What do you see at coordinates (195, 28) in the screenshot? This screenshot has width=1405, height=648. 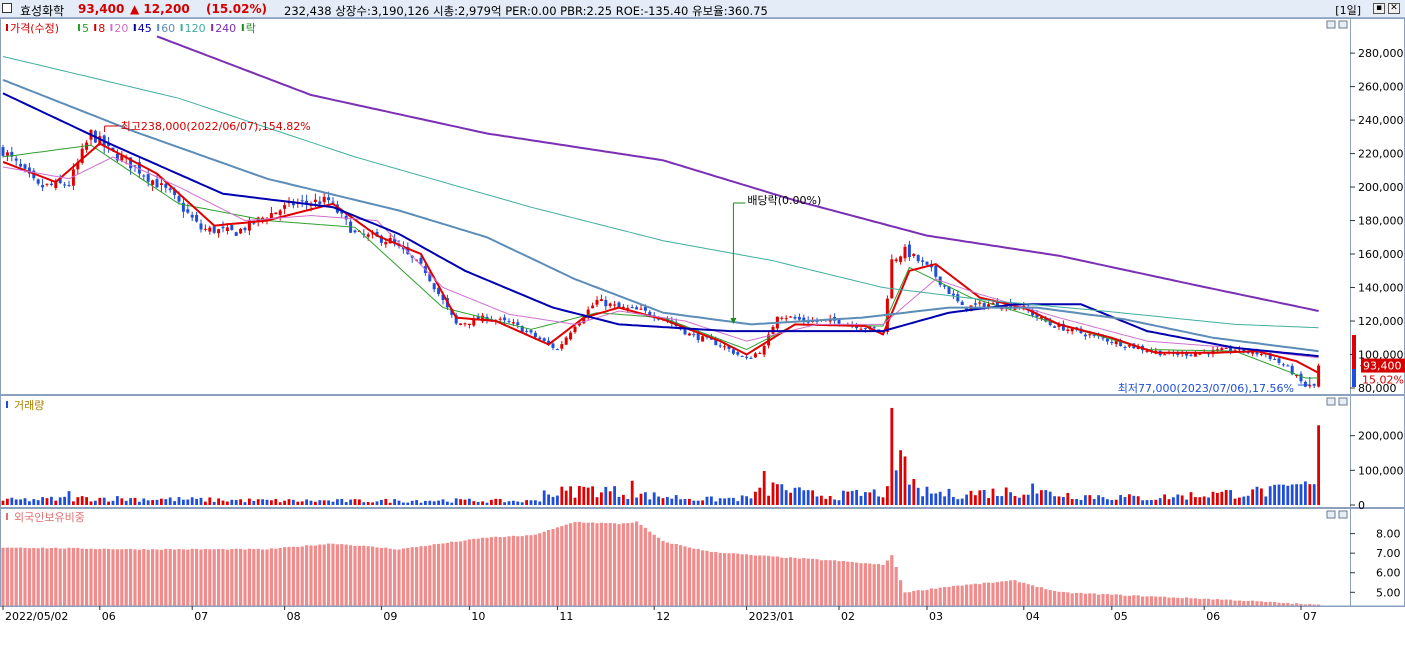 I see `legend-label: 120` at bounding box center [195, 28].